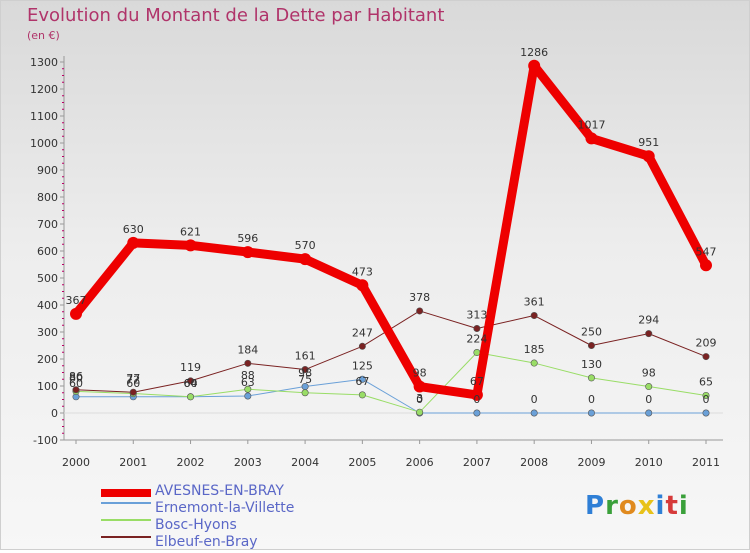 The height and width of the screenshot is (553, 750). What do you see at coordinates (646, 506) in the screenshot?
I see `logo-letter: x` at bounding box center [646, 506].